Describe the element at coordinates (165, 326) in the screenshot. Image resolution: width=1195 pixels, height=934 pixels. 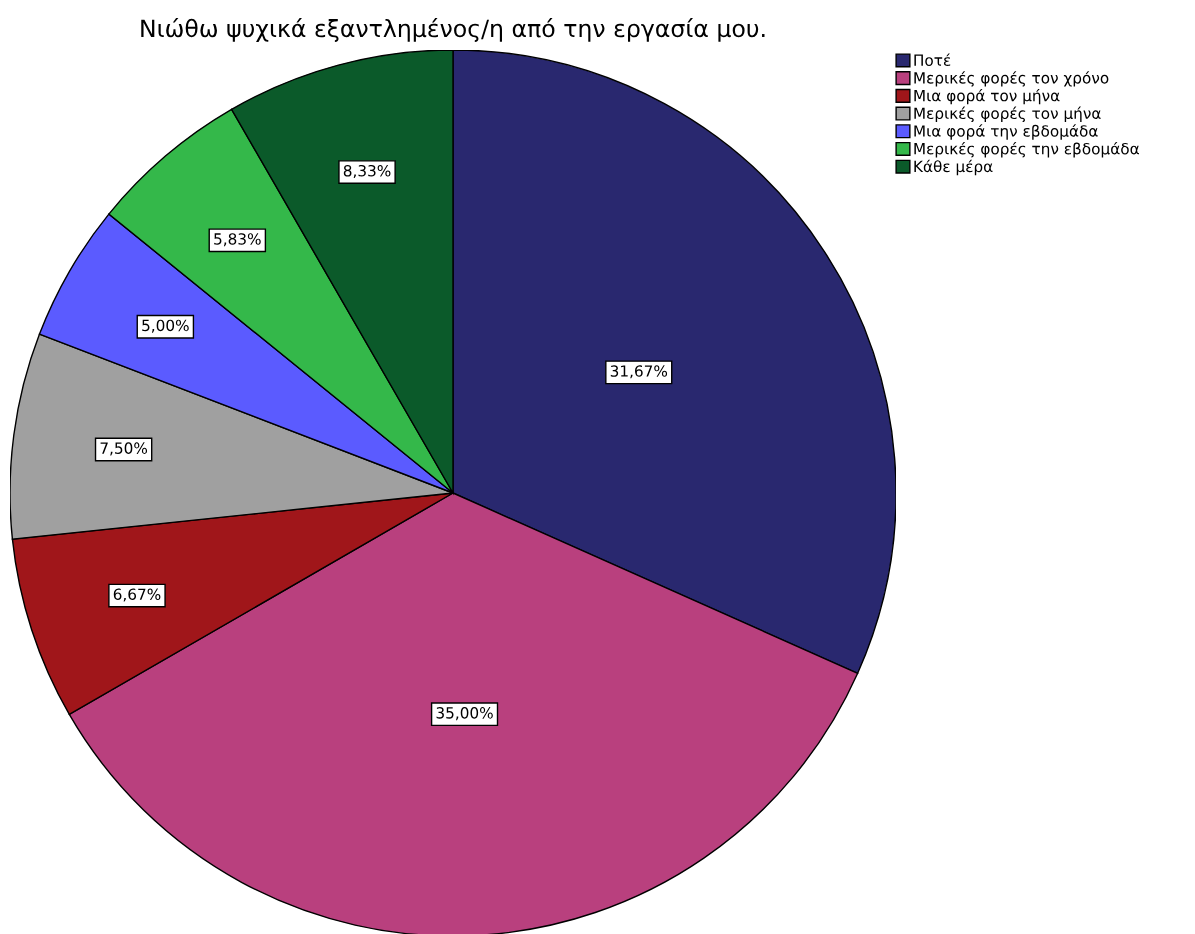
I see `data-label: 5,00%` at that location.